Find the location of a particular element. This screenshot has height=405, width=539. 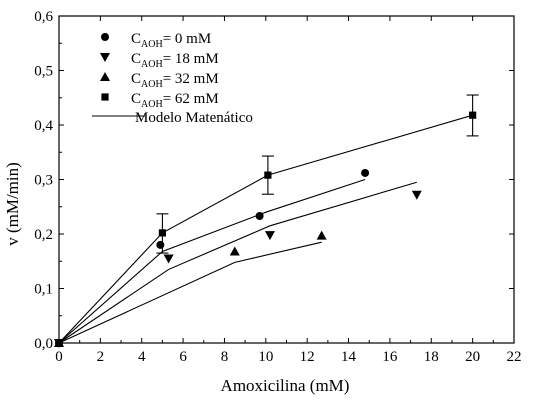

legend-marker-triangle-down is located at coordinates (105, 57).